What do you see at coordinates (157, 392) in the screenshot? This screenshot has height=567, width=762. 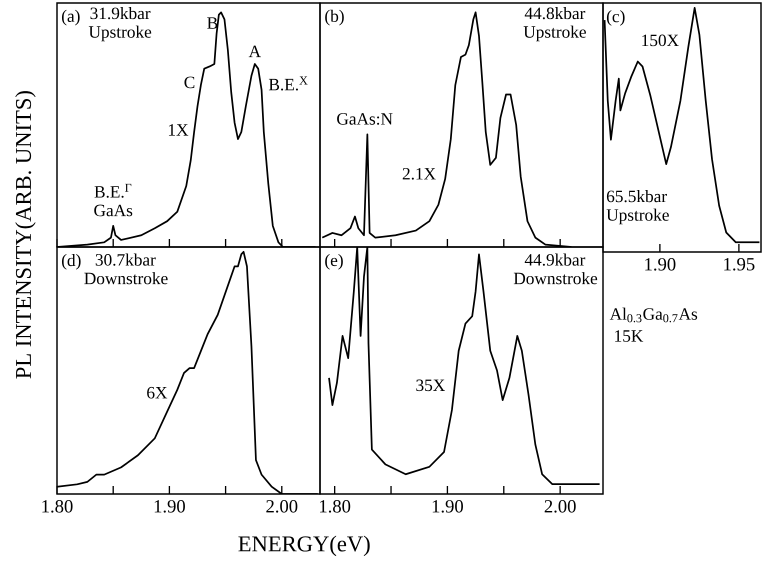 I see `annotation: 6X` at bounding box center [157, 392].